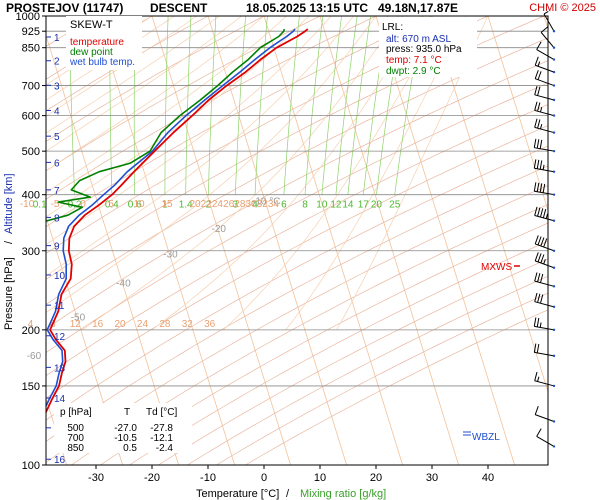  Describe the element at coordinates (78, 317) in the screenshot. I see `isotherm-label: -50` at that location.